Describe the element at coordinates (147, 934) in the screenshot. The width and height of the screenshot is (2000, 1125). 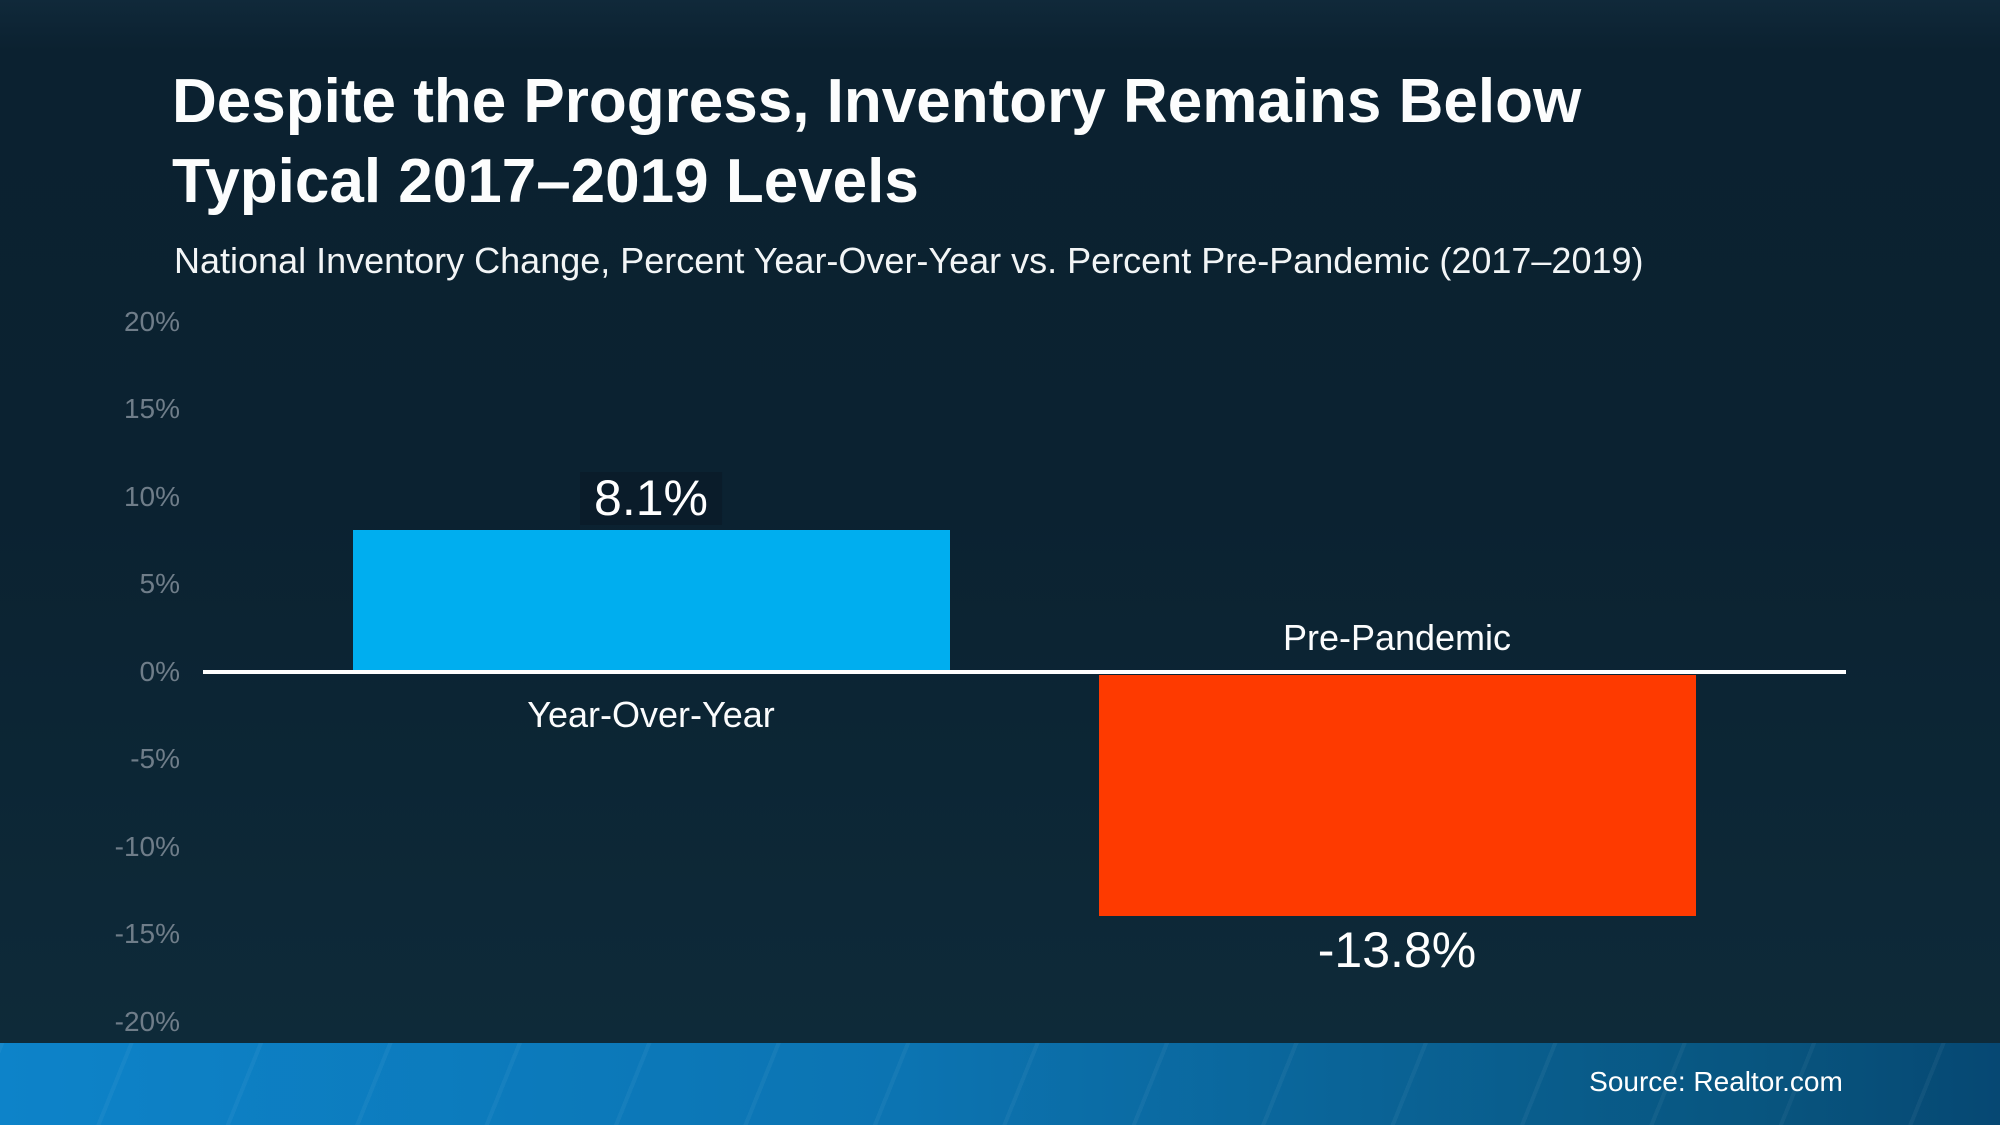
I see `y-tick-label: -15%` at that location.